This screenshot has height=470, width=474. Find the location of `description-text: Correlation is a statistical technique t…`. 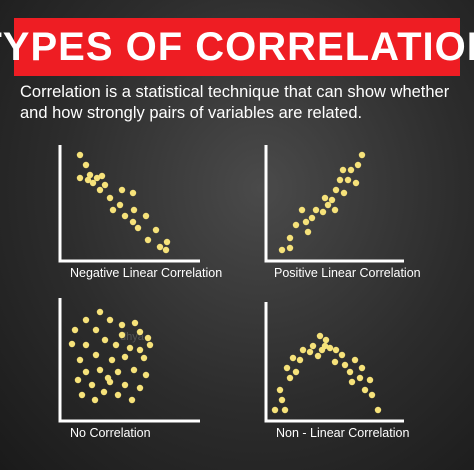

description-text: Correlation is a statistical technique t… is located at coordinates (235, 102).